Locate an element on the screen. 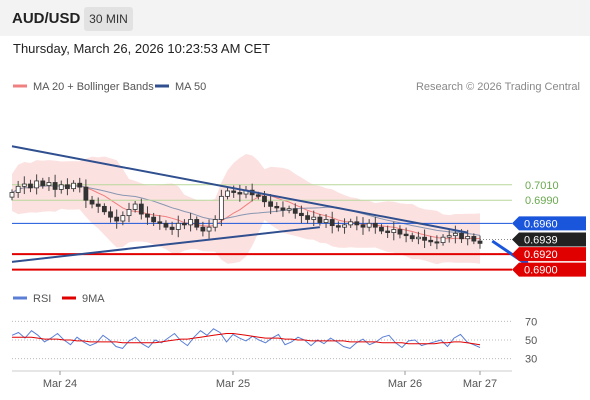  rsi-legend: RSI 9MA is located at coordinates (59, 299).